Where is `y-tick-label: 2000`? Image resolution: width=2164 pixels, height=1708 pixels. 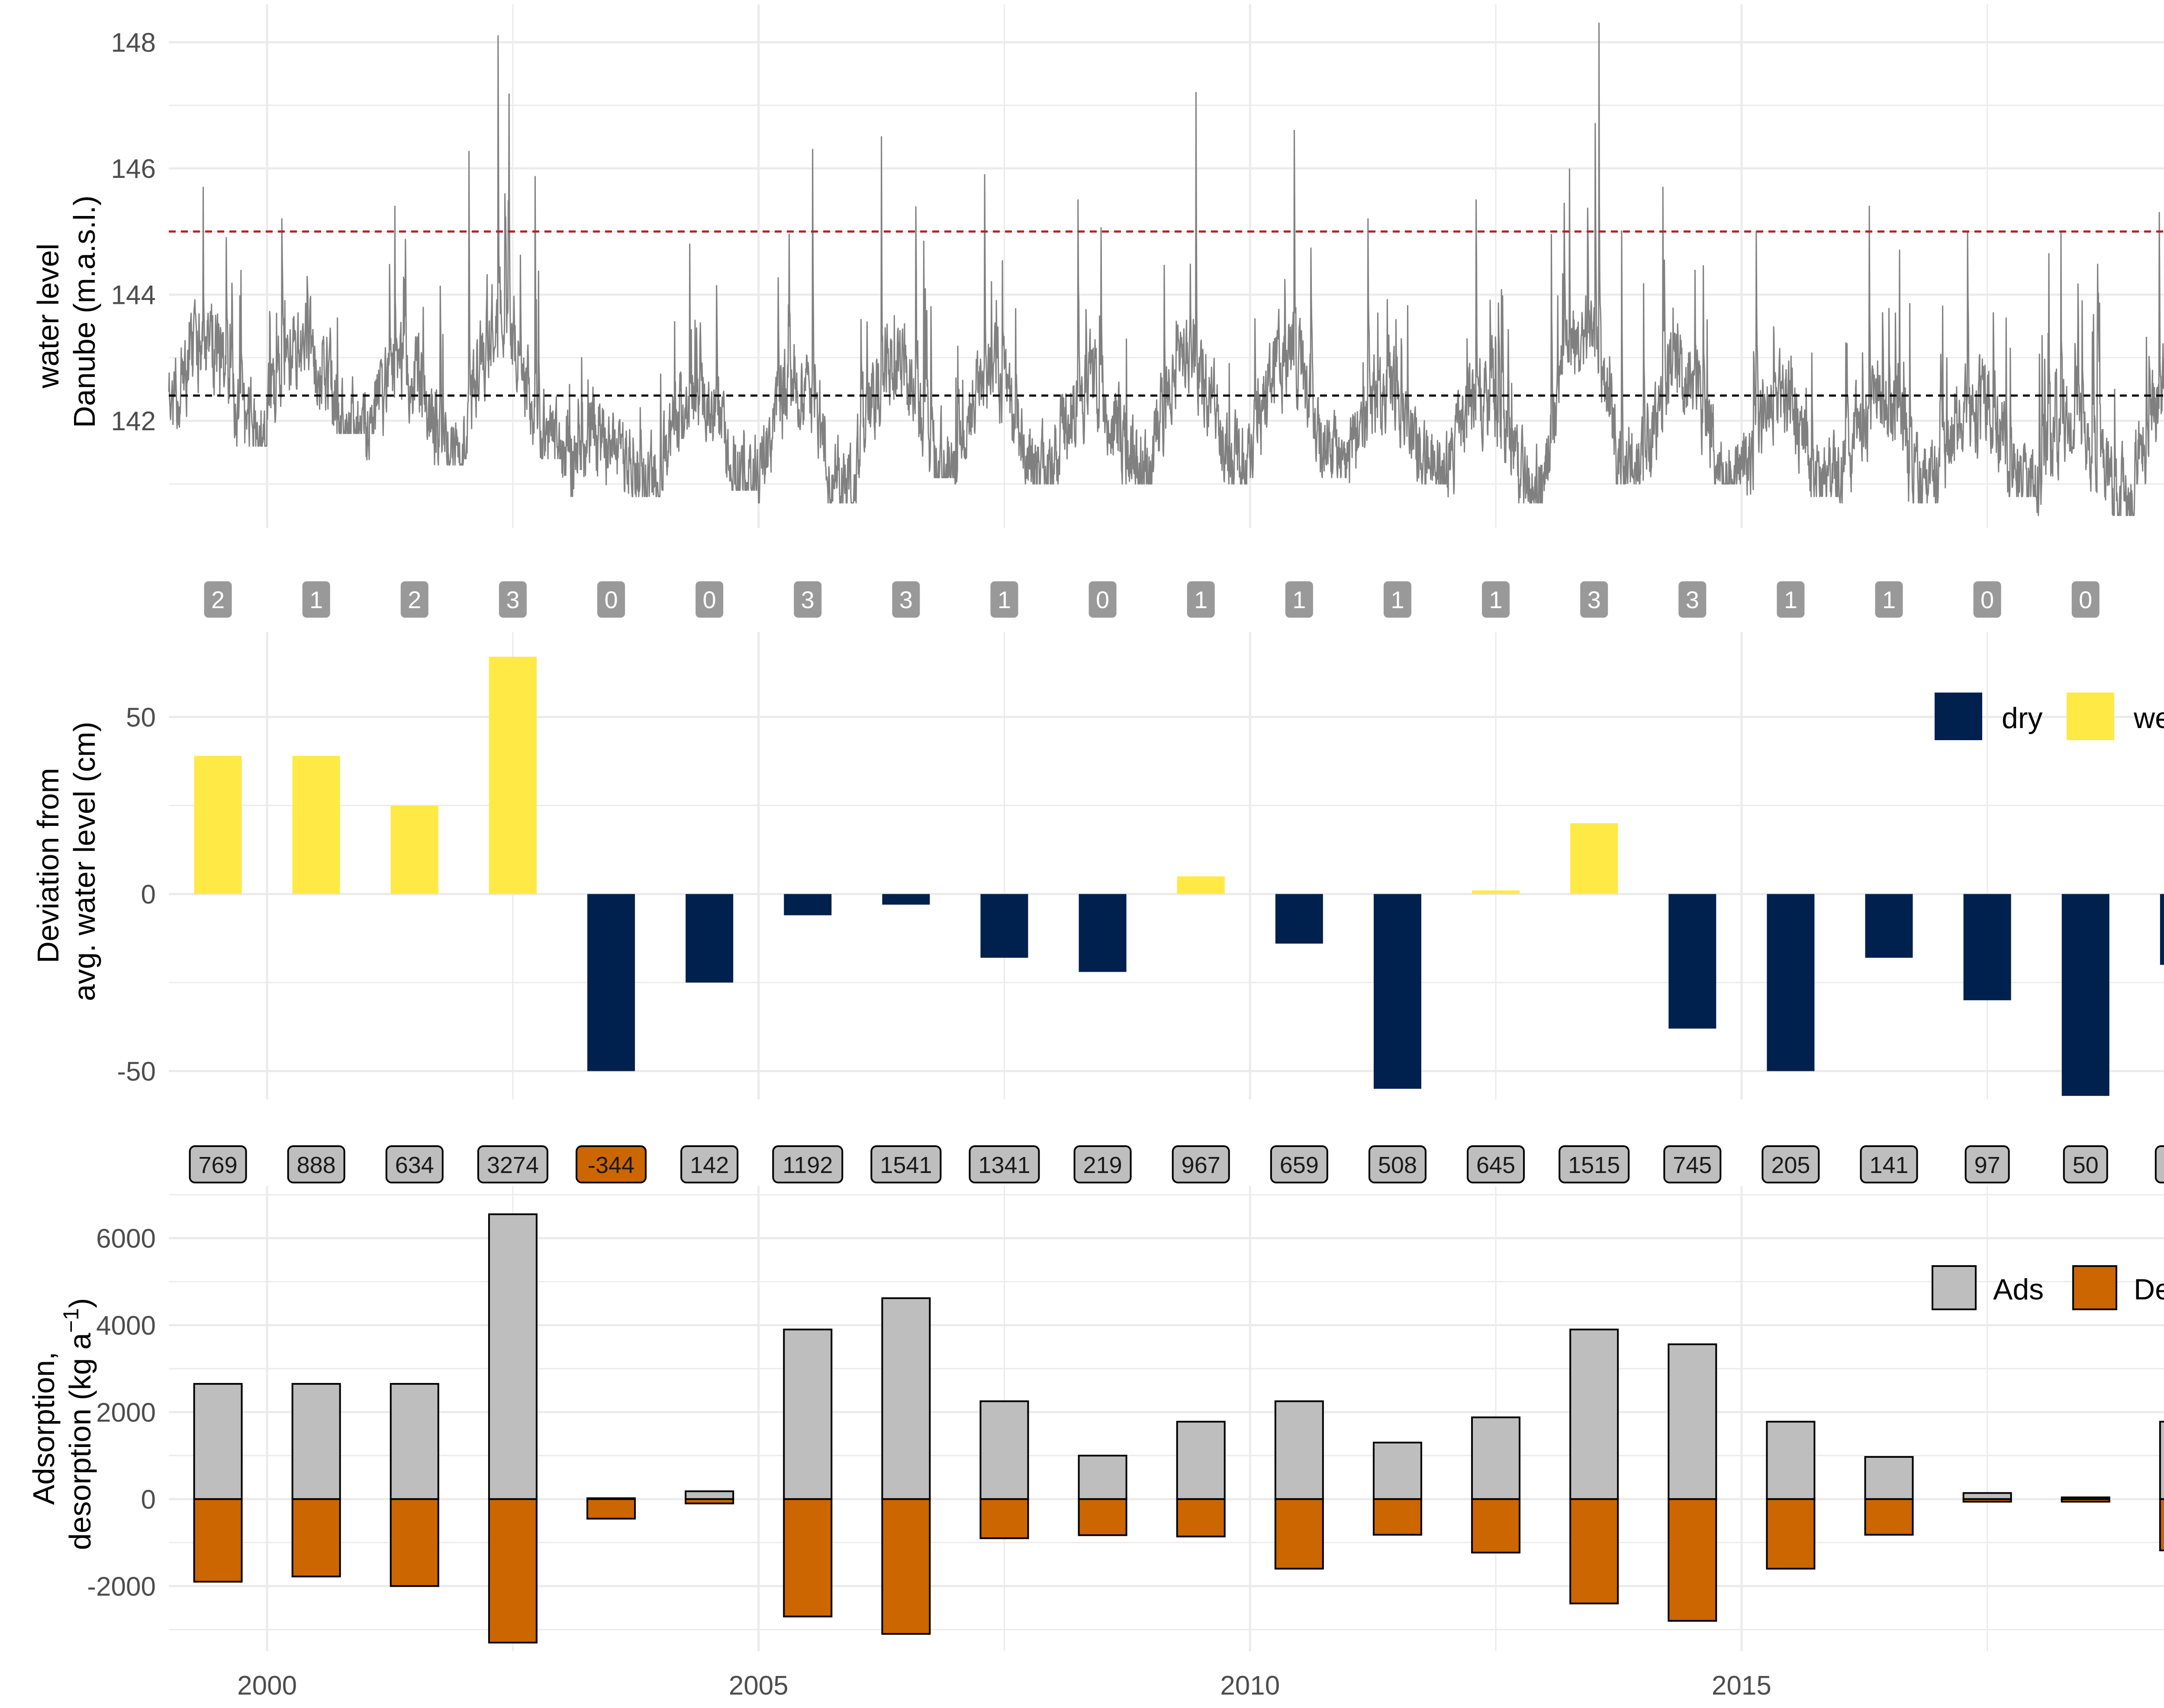
y-tick-label: 2000 is located at coordinates (126, 1413).